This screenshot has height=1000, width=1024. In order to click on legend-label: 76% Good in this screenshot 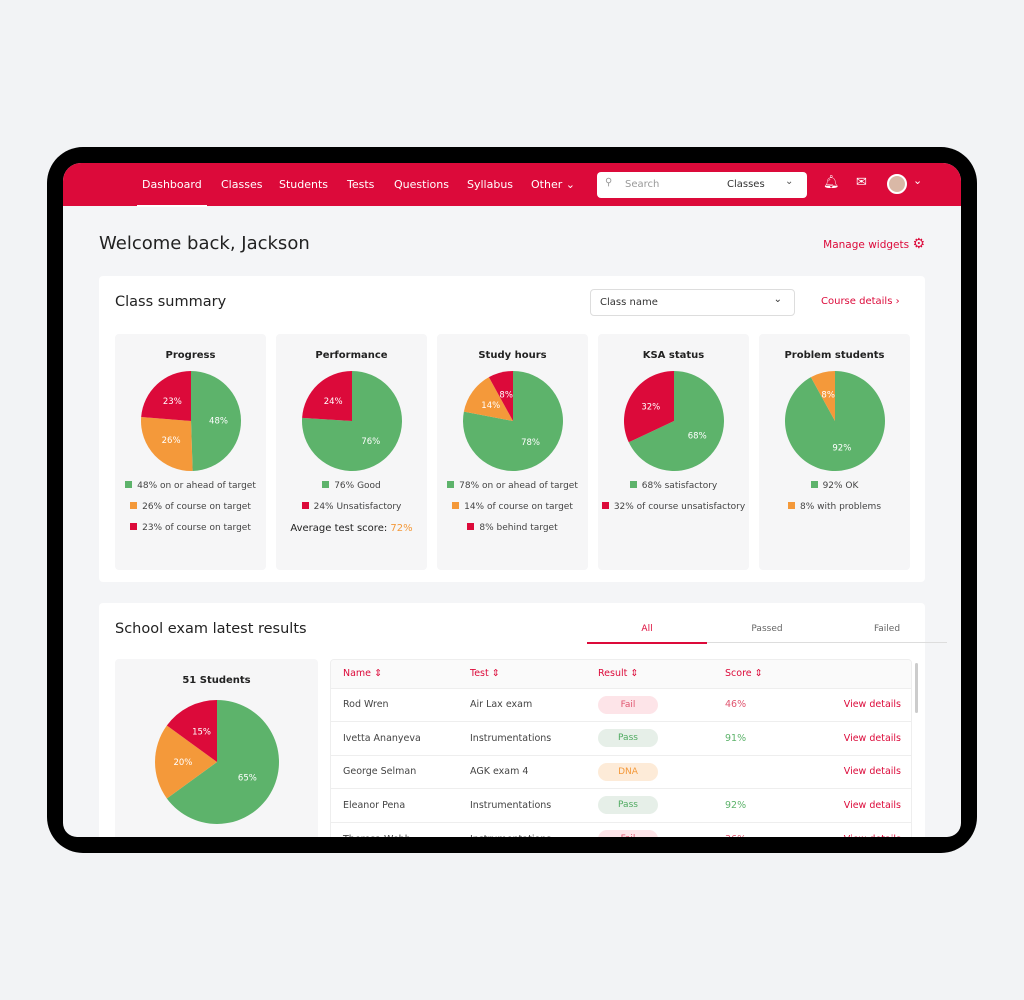, I will do `click(357, 486)`.